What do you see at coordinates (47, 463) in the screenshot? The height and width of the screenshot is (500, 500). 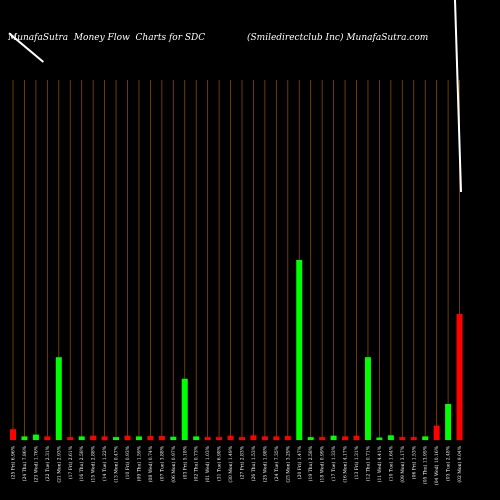 I see `x-tick-label: (22 Tue) 2.31%` at bounding box center [47, 463].